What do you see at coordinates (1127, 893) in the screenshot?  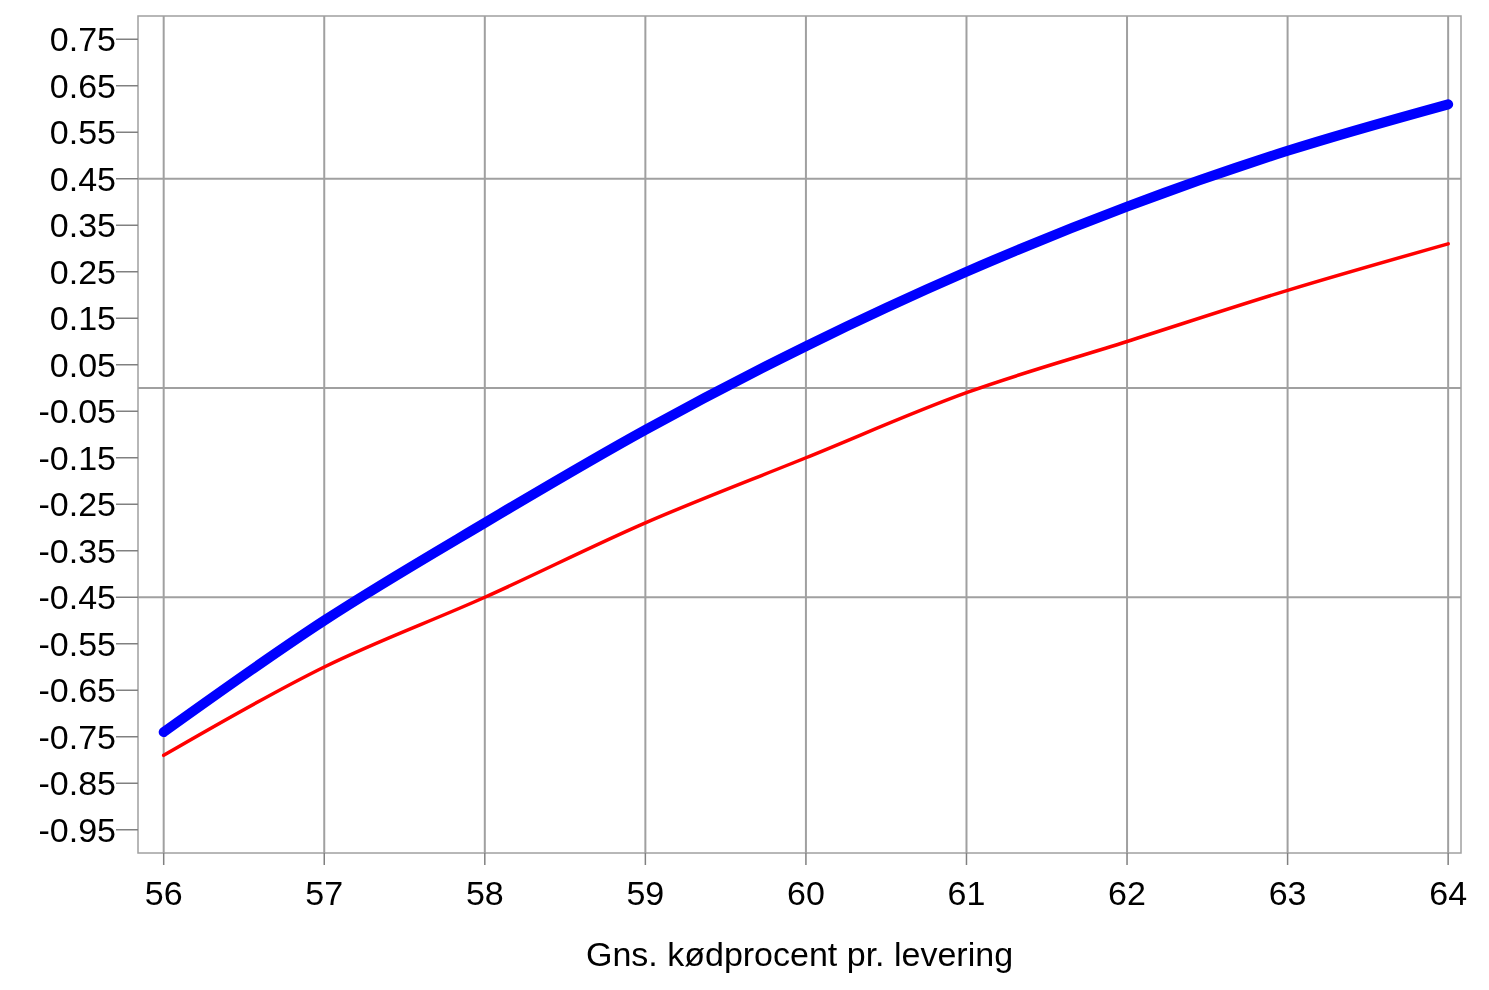 I see `x-tick-label: 62` at bounding box center [1127, 893].